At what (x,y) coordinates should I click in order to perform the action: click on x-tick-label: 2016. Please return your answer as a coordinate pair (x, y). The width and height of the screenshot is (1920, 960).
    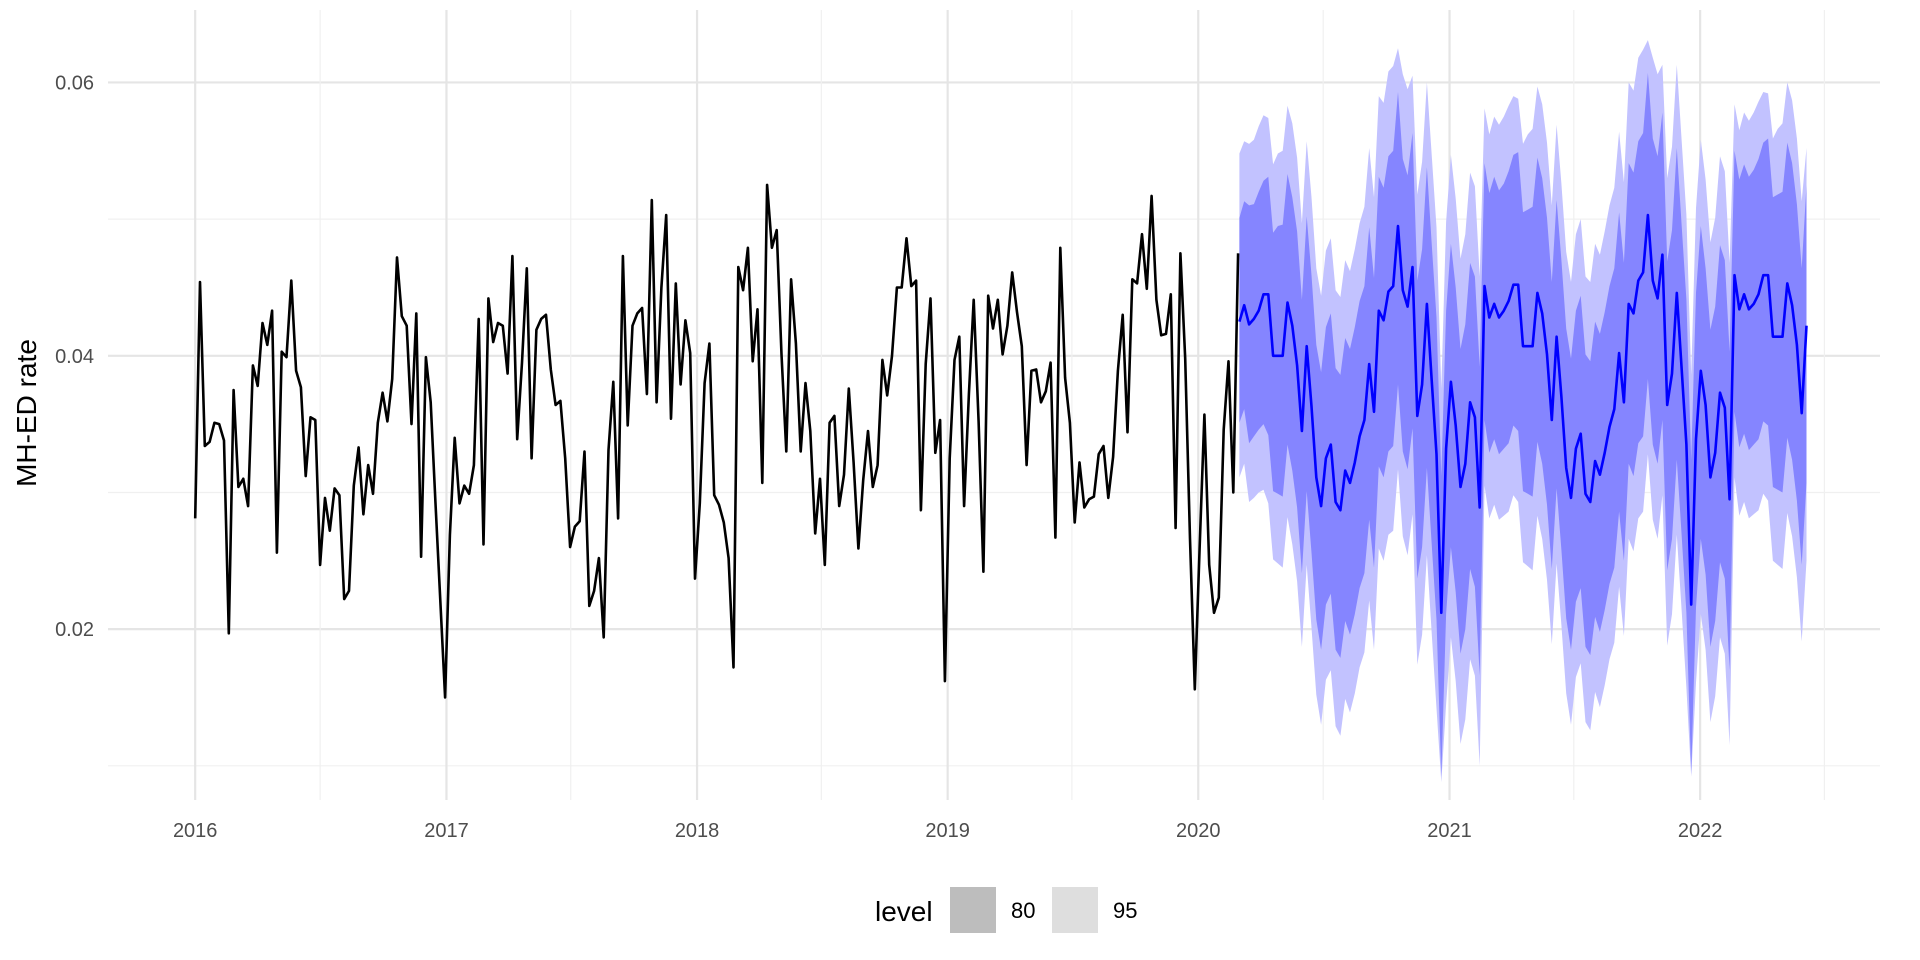
    Looking at the image, I should click on (195, 831).